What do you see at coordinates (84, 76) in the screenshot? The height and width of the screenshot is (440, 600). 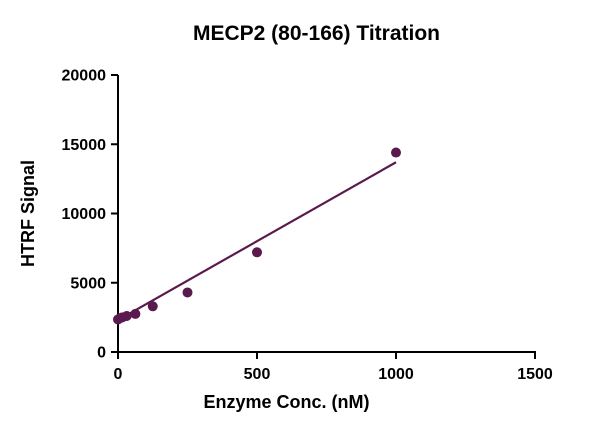 I see `y-tick-label: 20000` at bounding box center [84, 76].